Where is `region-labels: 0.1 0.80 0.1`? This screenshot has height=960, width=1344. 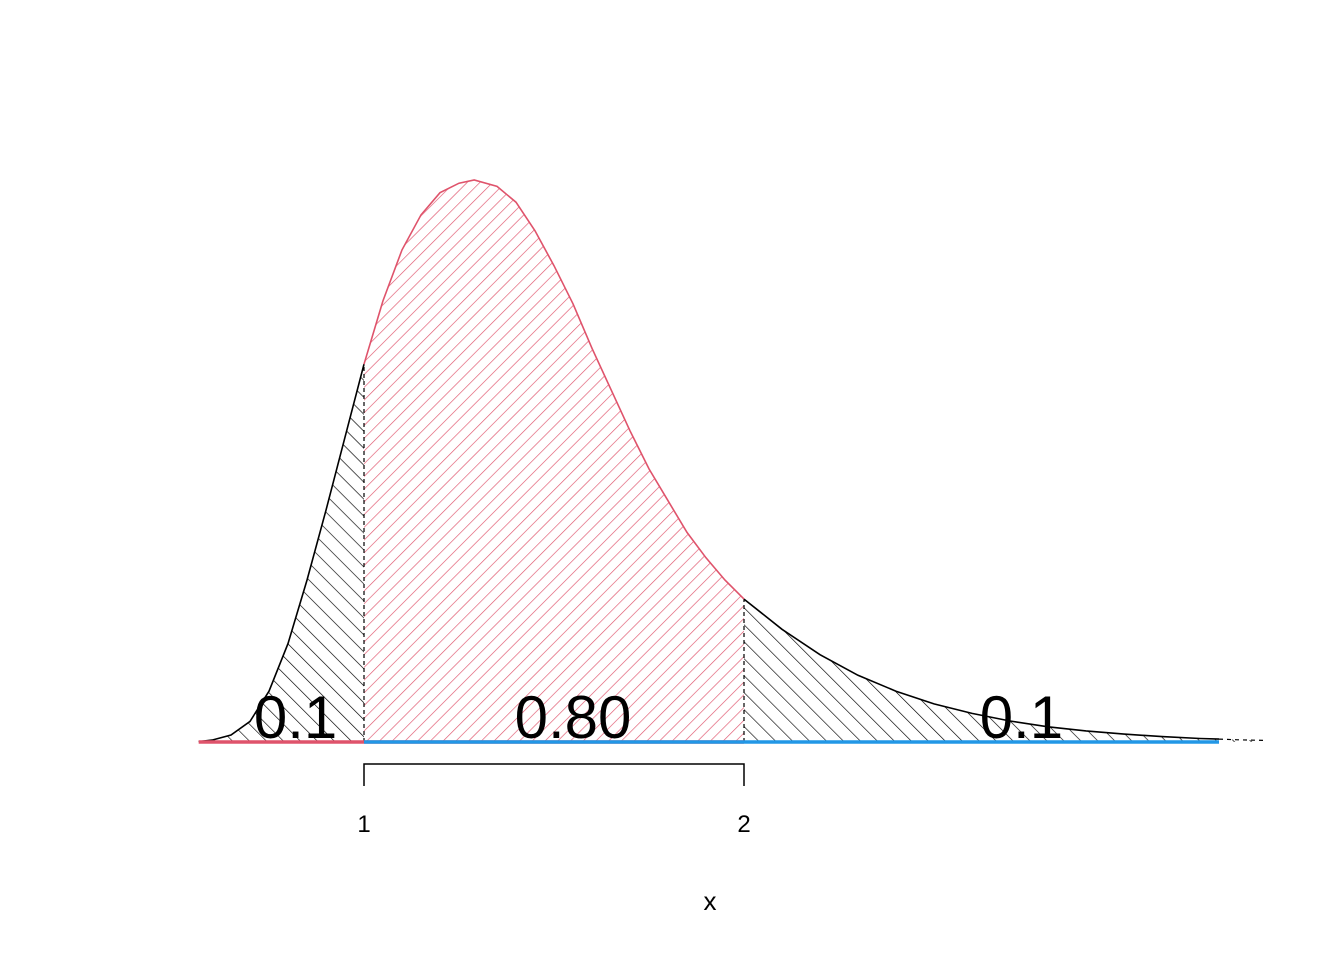
region-labels: 0.1 0.80 0.1 is located at coordinates (658, 717).